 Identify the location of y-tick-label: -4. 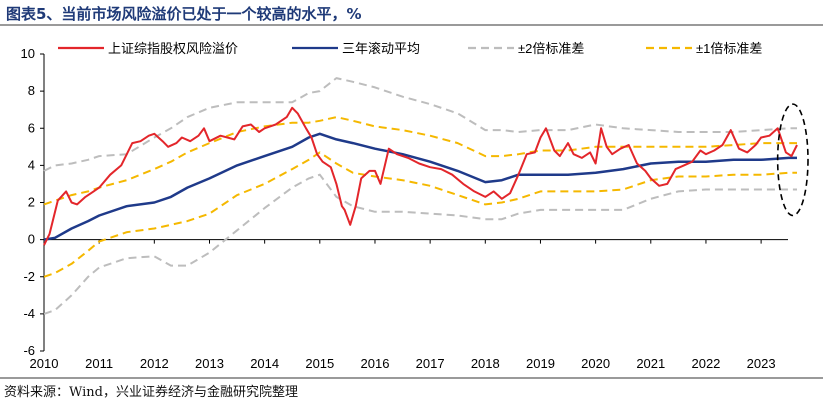
(29, 313).